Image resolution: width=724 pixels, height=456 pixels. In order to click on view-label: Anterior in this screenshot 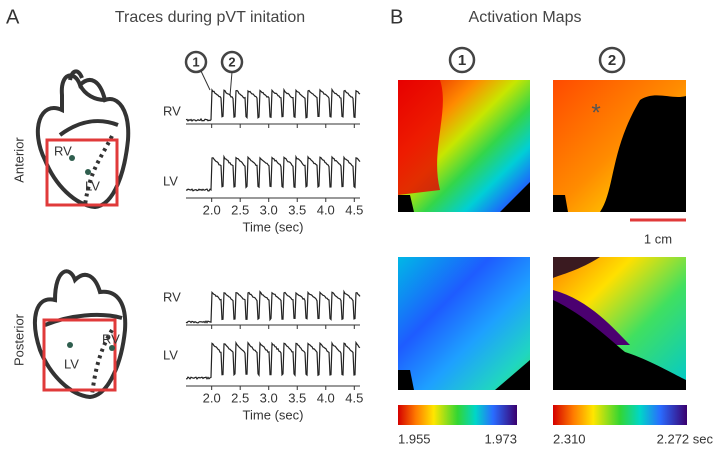, I will do `click(18, 160)`.